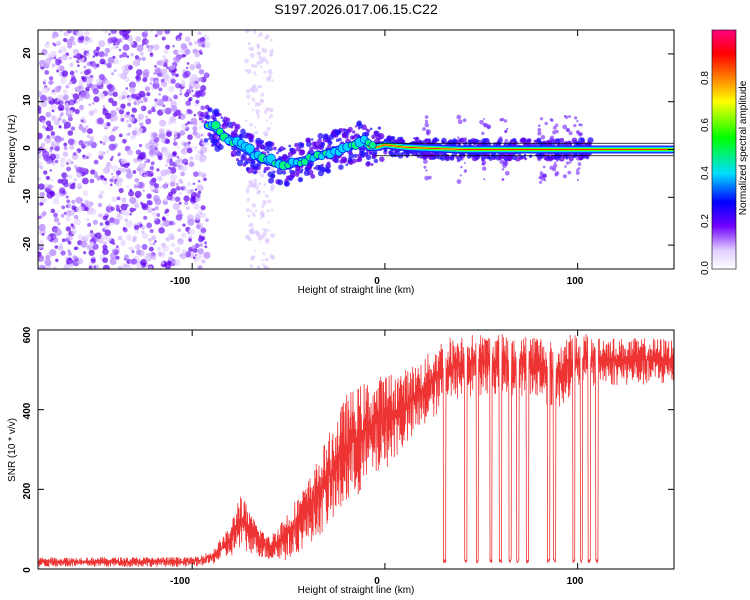 The height and width of the screenshot is (600, 750). What do you see at coordinates (575, 581) in the screenshot?
I see `snr-x-tick-3: 100` at bounding box center [575, 581].